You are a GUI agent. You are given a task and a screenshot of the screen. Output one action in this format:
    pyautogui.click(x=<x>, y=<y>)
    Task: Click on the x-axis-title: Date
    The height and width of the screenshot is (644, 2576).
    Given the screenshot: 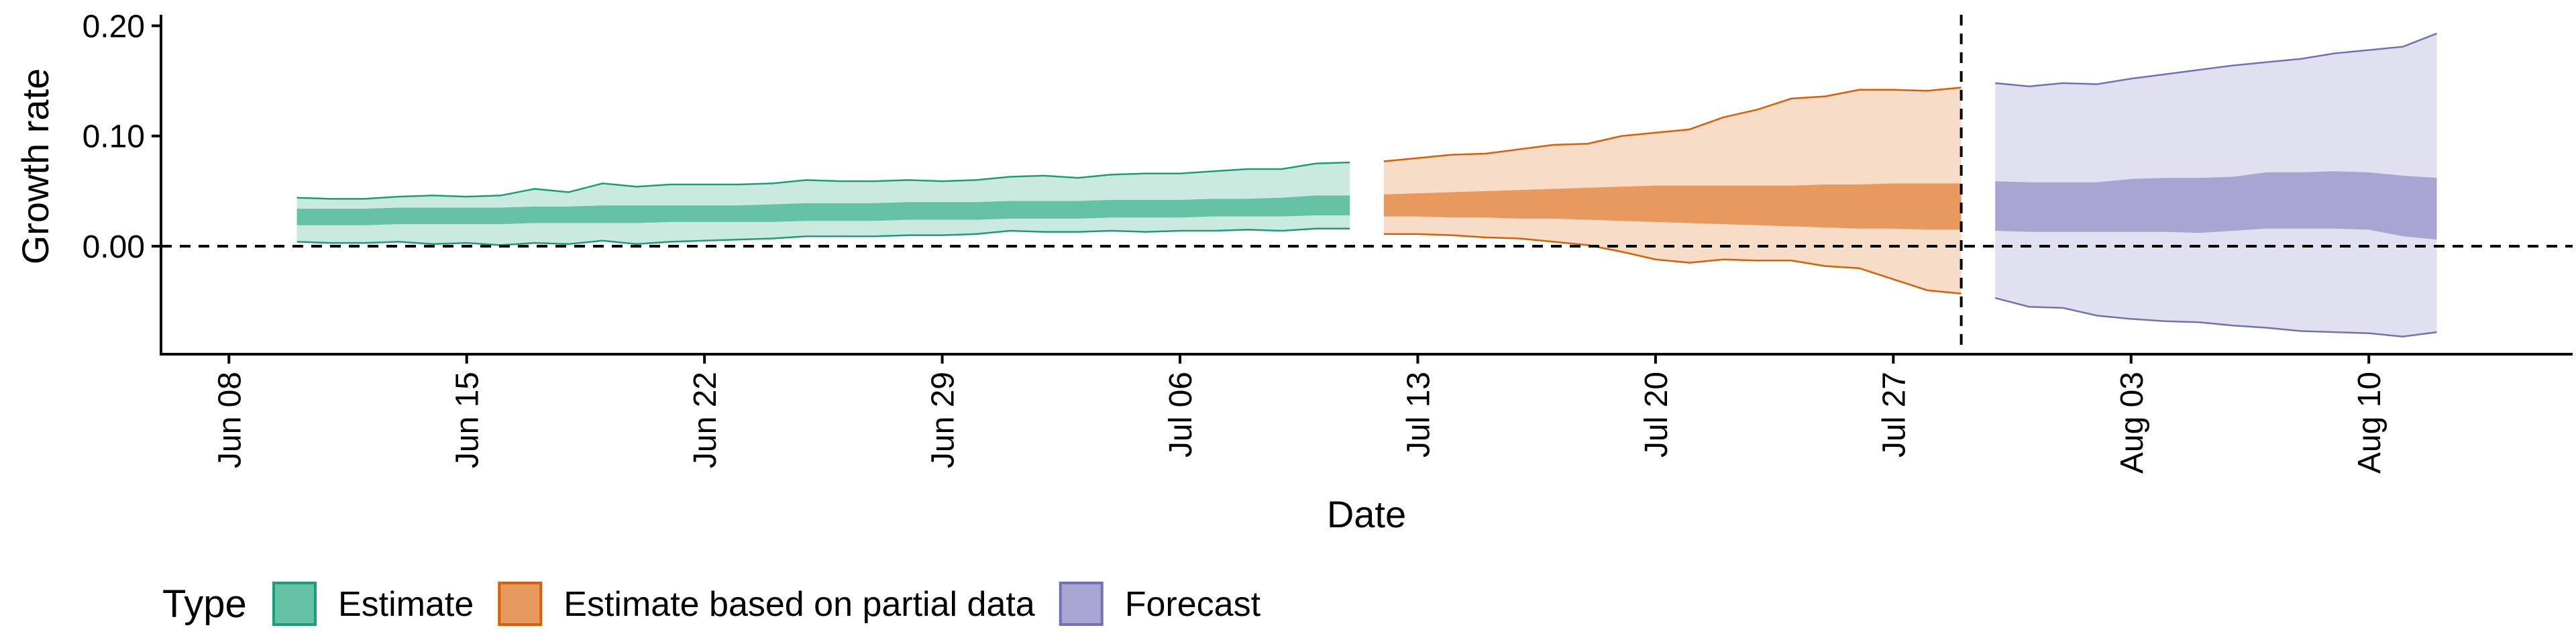 What is the action you would take?
    pyautogui.click(x=1366, y=514)
    